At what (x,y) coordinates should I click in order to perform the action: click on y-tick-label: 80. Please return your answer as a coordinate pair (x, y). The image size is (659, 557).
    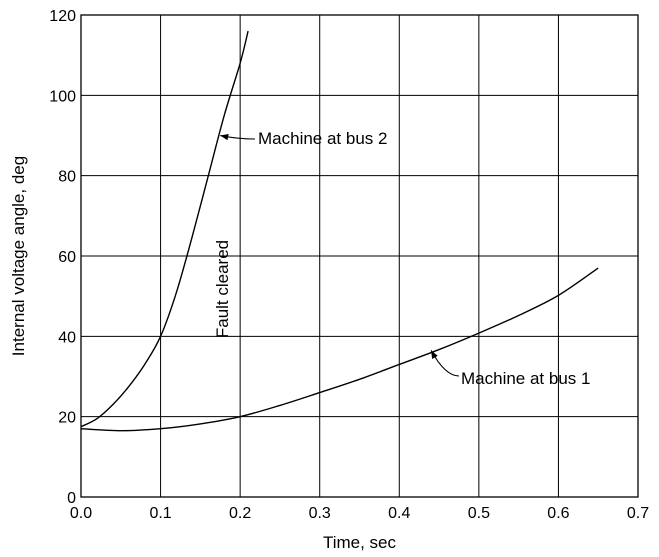
    Looking at the image, I should click on (67, 177).